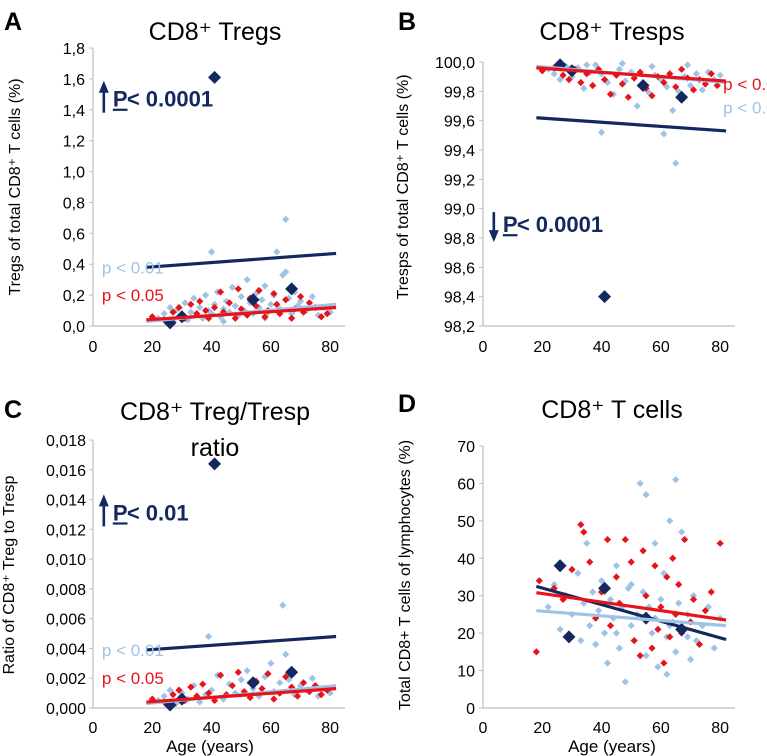 This screenshot has height=756, width=767. Describe the element at coordinates (459, 180) in the screenshot. I see `y-tick-label: 99,2` at that location.